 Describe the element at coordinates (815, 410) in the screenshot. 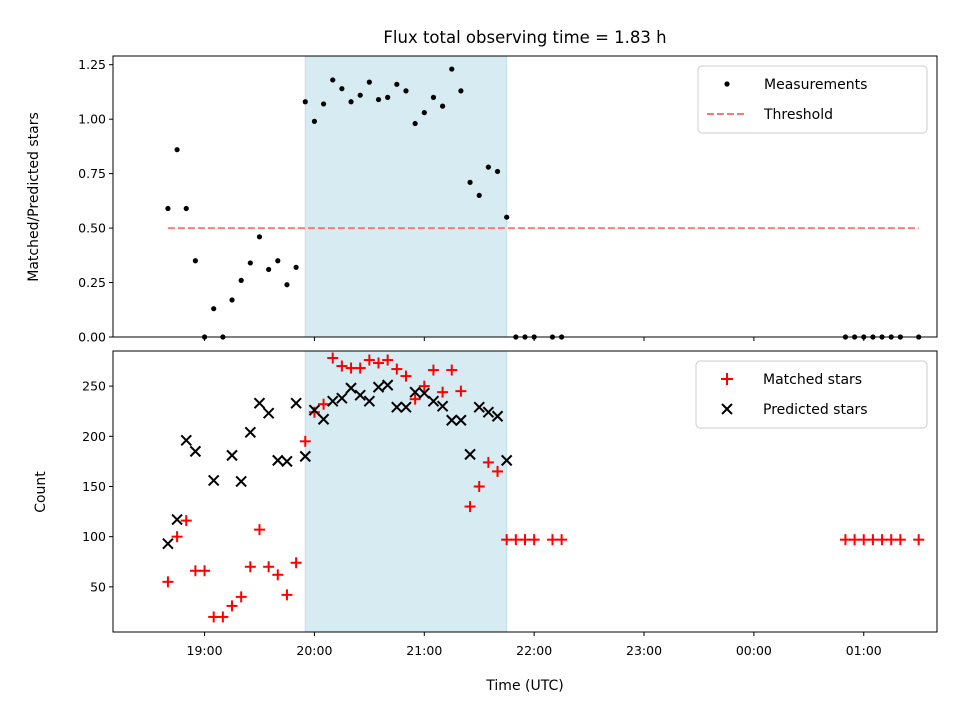

I see `legend-label-predicted: Predicted stars` at that location.